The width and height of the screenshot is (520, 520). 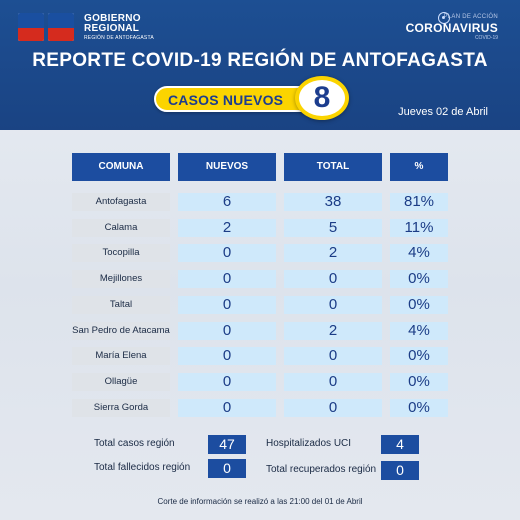 What do you see at coordinates (119, 37) in the screenshot?
I see `logo-text-region: REGIÓN DE ANTOFAGASTA` at bounding box center [119, 37].